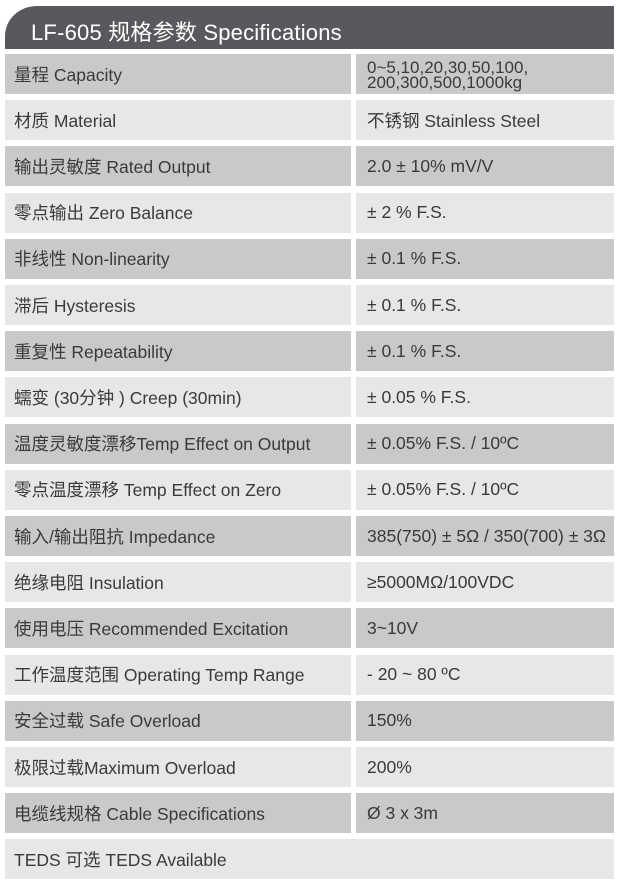 The width and height of the screenshot is (621, 888). I want to click on spec-value: 3~10V, so click(485, 628).